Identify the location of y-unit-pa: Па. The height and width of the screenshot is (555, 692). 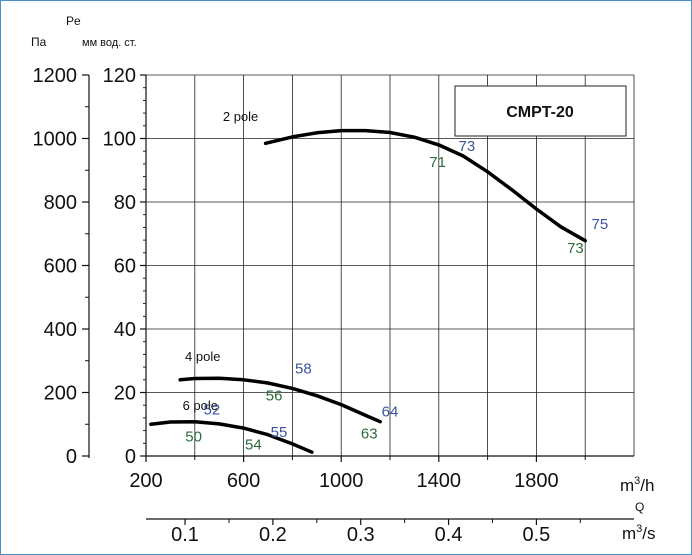
(39, 42).